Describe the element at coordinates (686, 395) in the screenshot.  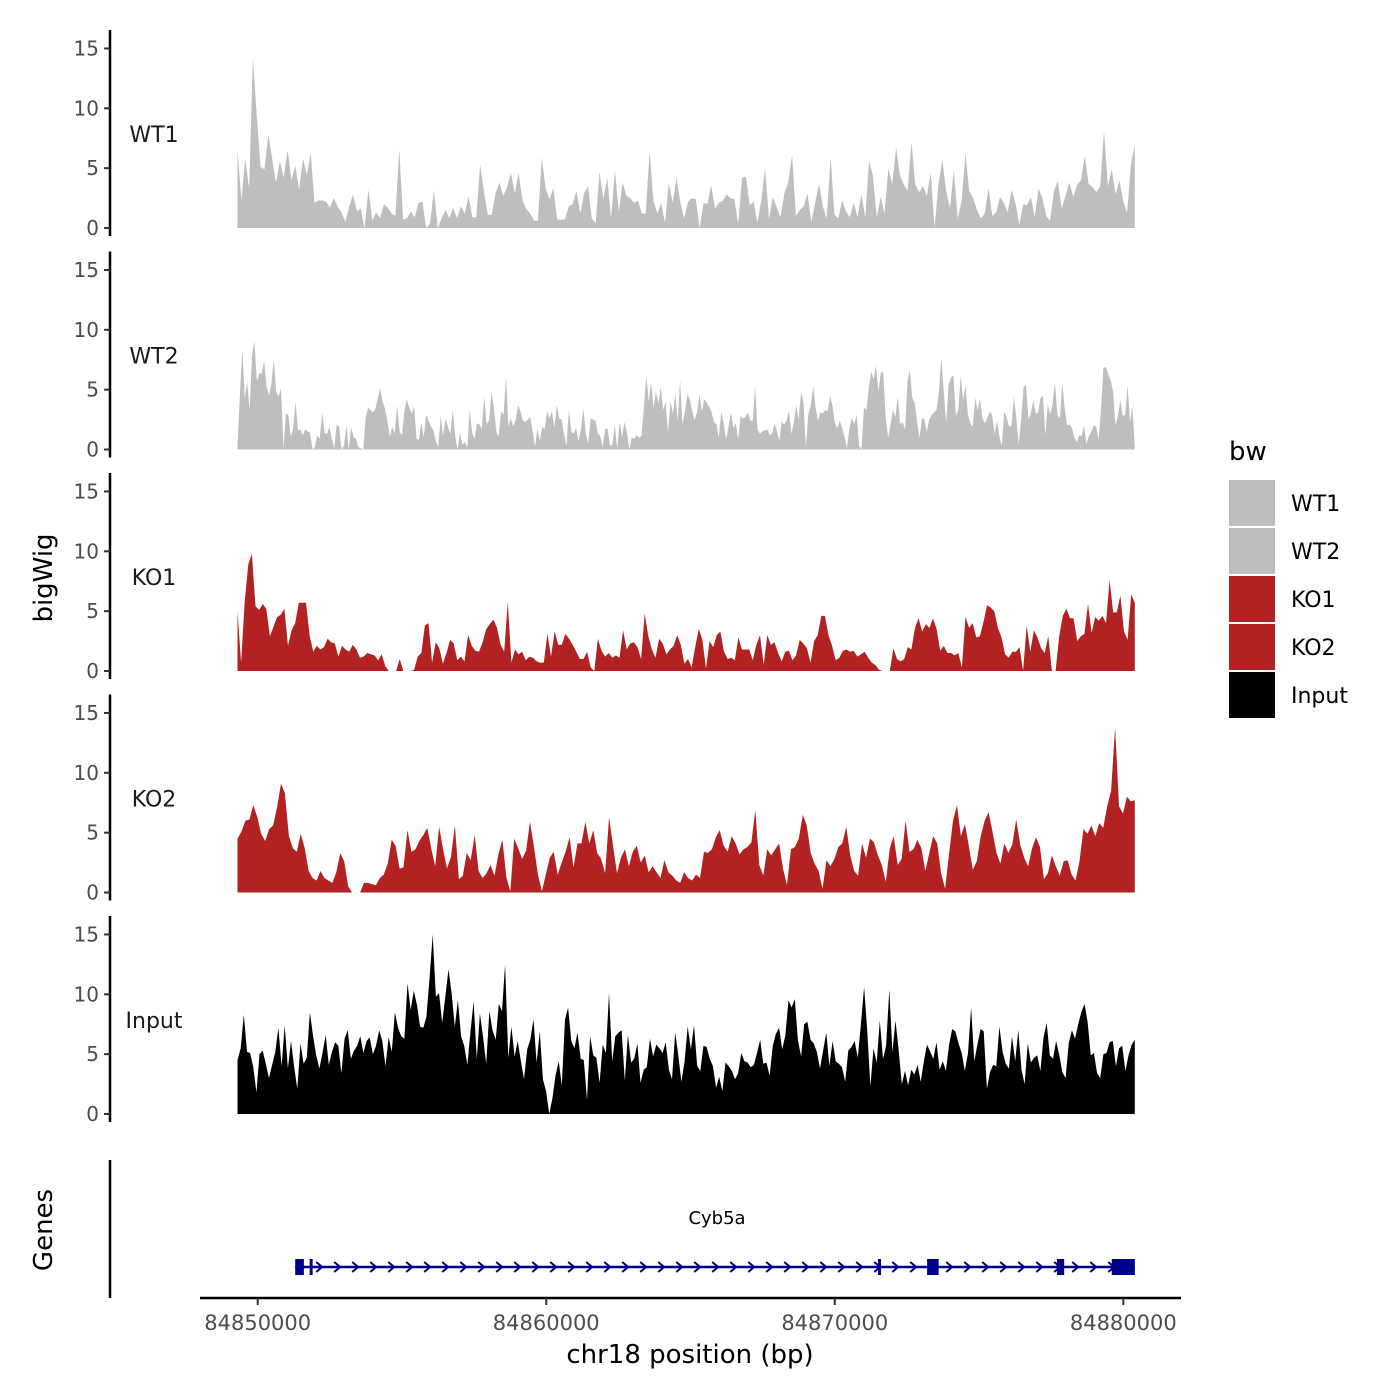
I see `track-area-wt2` at that location.